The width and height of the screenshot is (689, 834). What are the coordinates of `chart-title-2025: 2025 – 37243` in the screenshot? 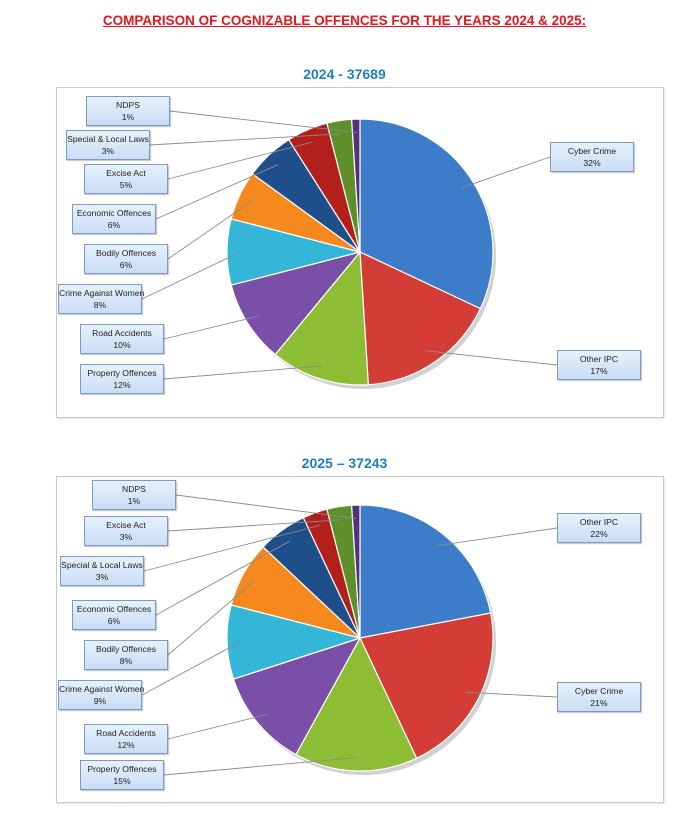 It's located at (344, 463).